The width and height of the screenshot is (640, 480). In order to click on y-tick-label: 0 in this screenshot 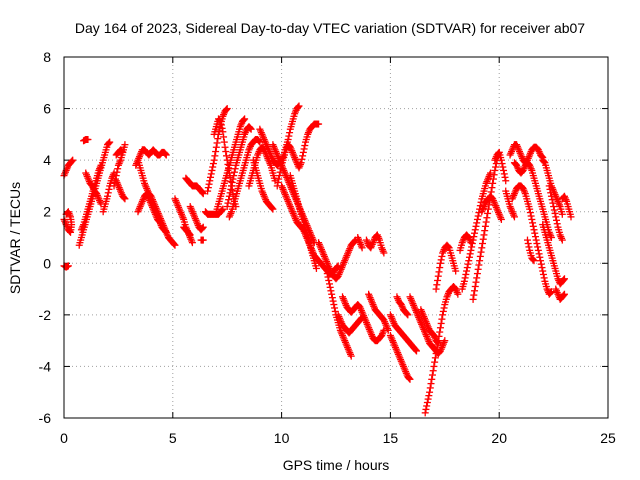, I will do `click(47, 263)`.